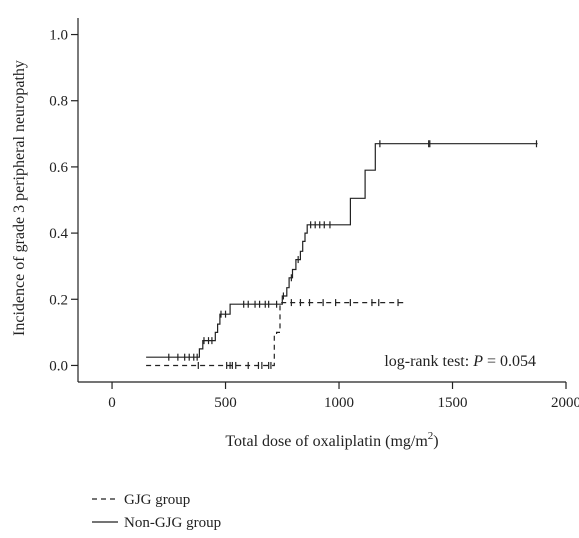  Describe the element at coordinates (58, 168) in the screenshot. I see `y-tick-label: 0.6` at that location.